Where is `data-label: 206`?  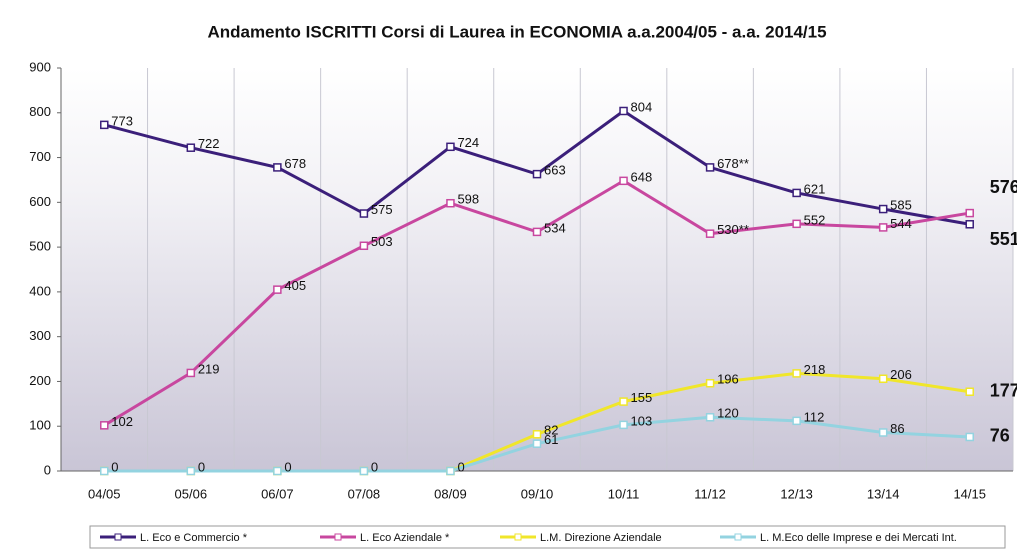 data-label: 206 is located at coordinates (901, 374).